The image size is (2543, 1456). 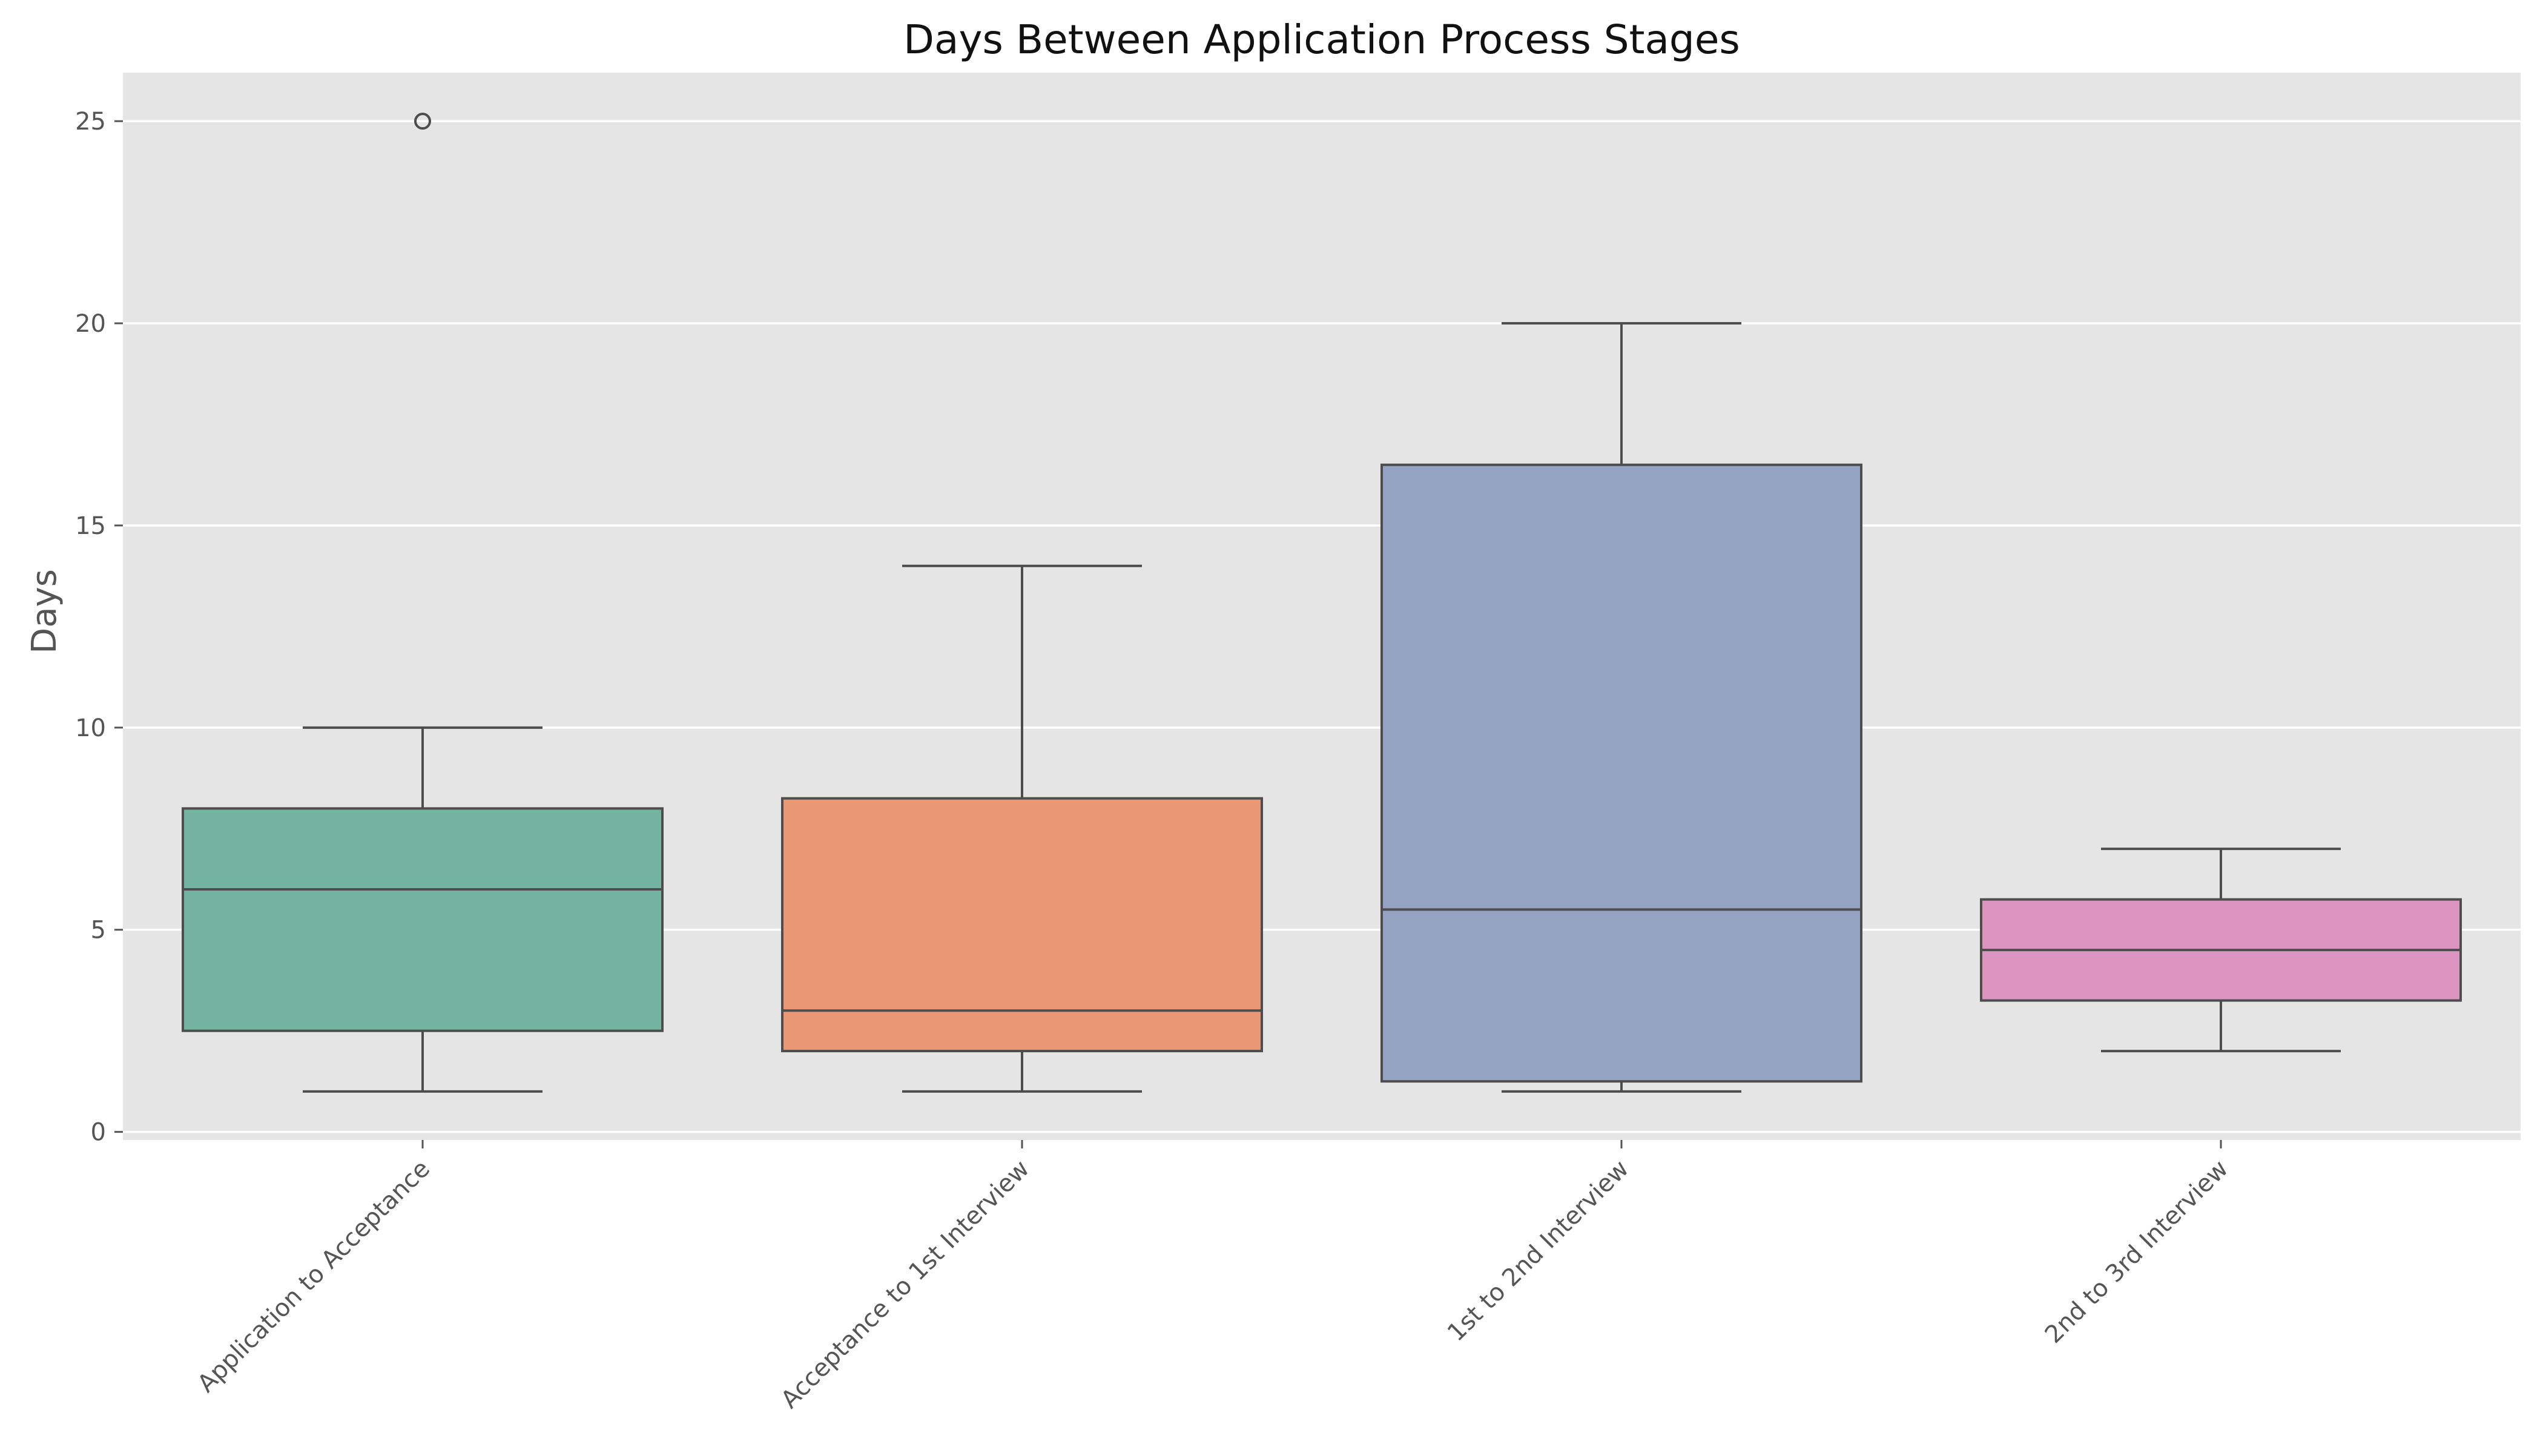 I want to click on y-tick-label: 20, so click(x=90, y=324).